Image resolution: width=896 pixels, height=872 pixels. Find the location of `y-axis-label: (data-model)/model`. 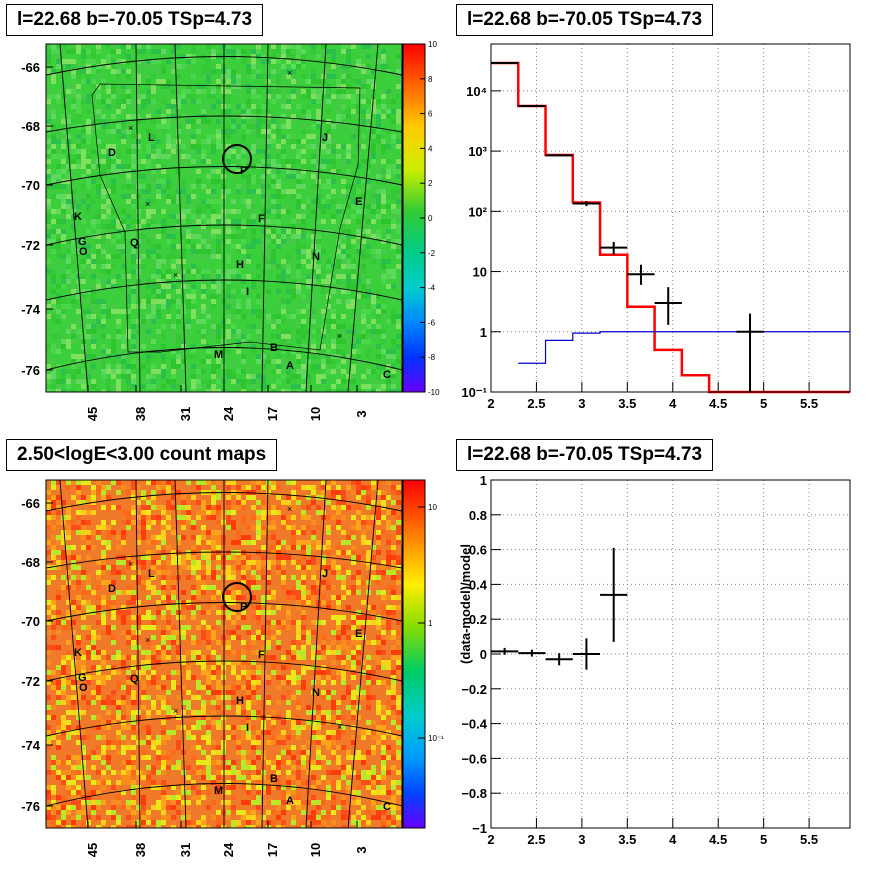

y-axis-label: (data-model)/model is located at coordinates (465, 604).